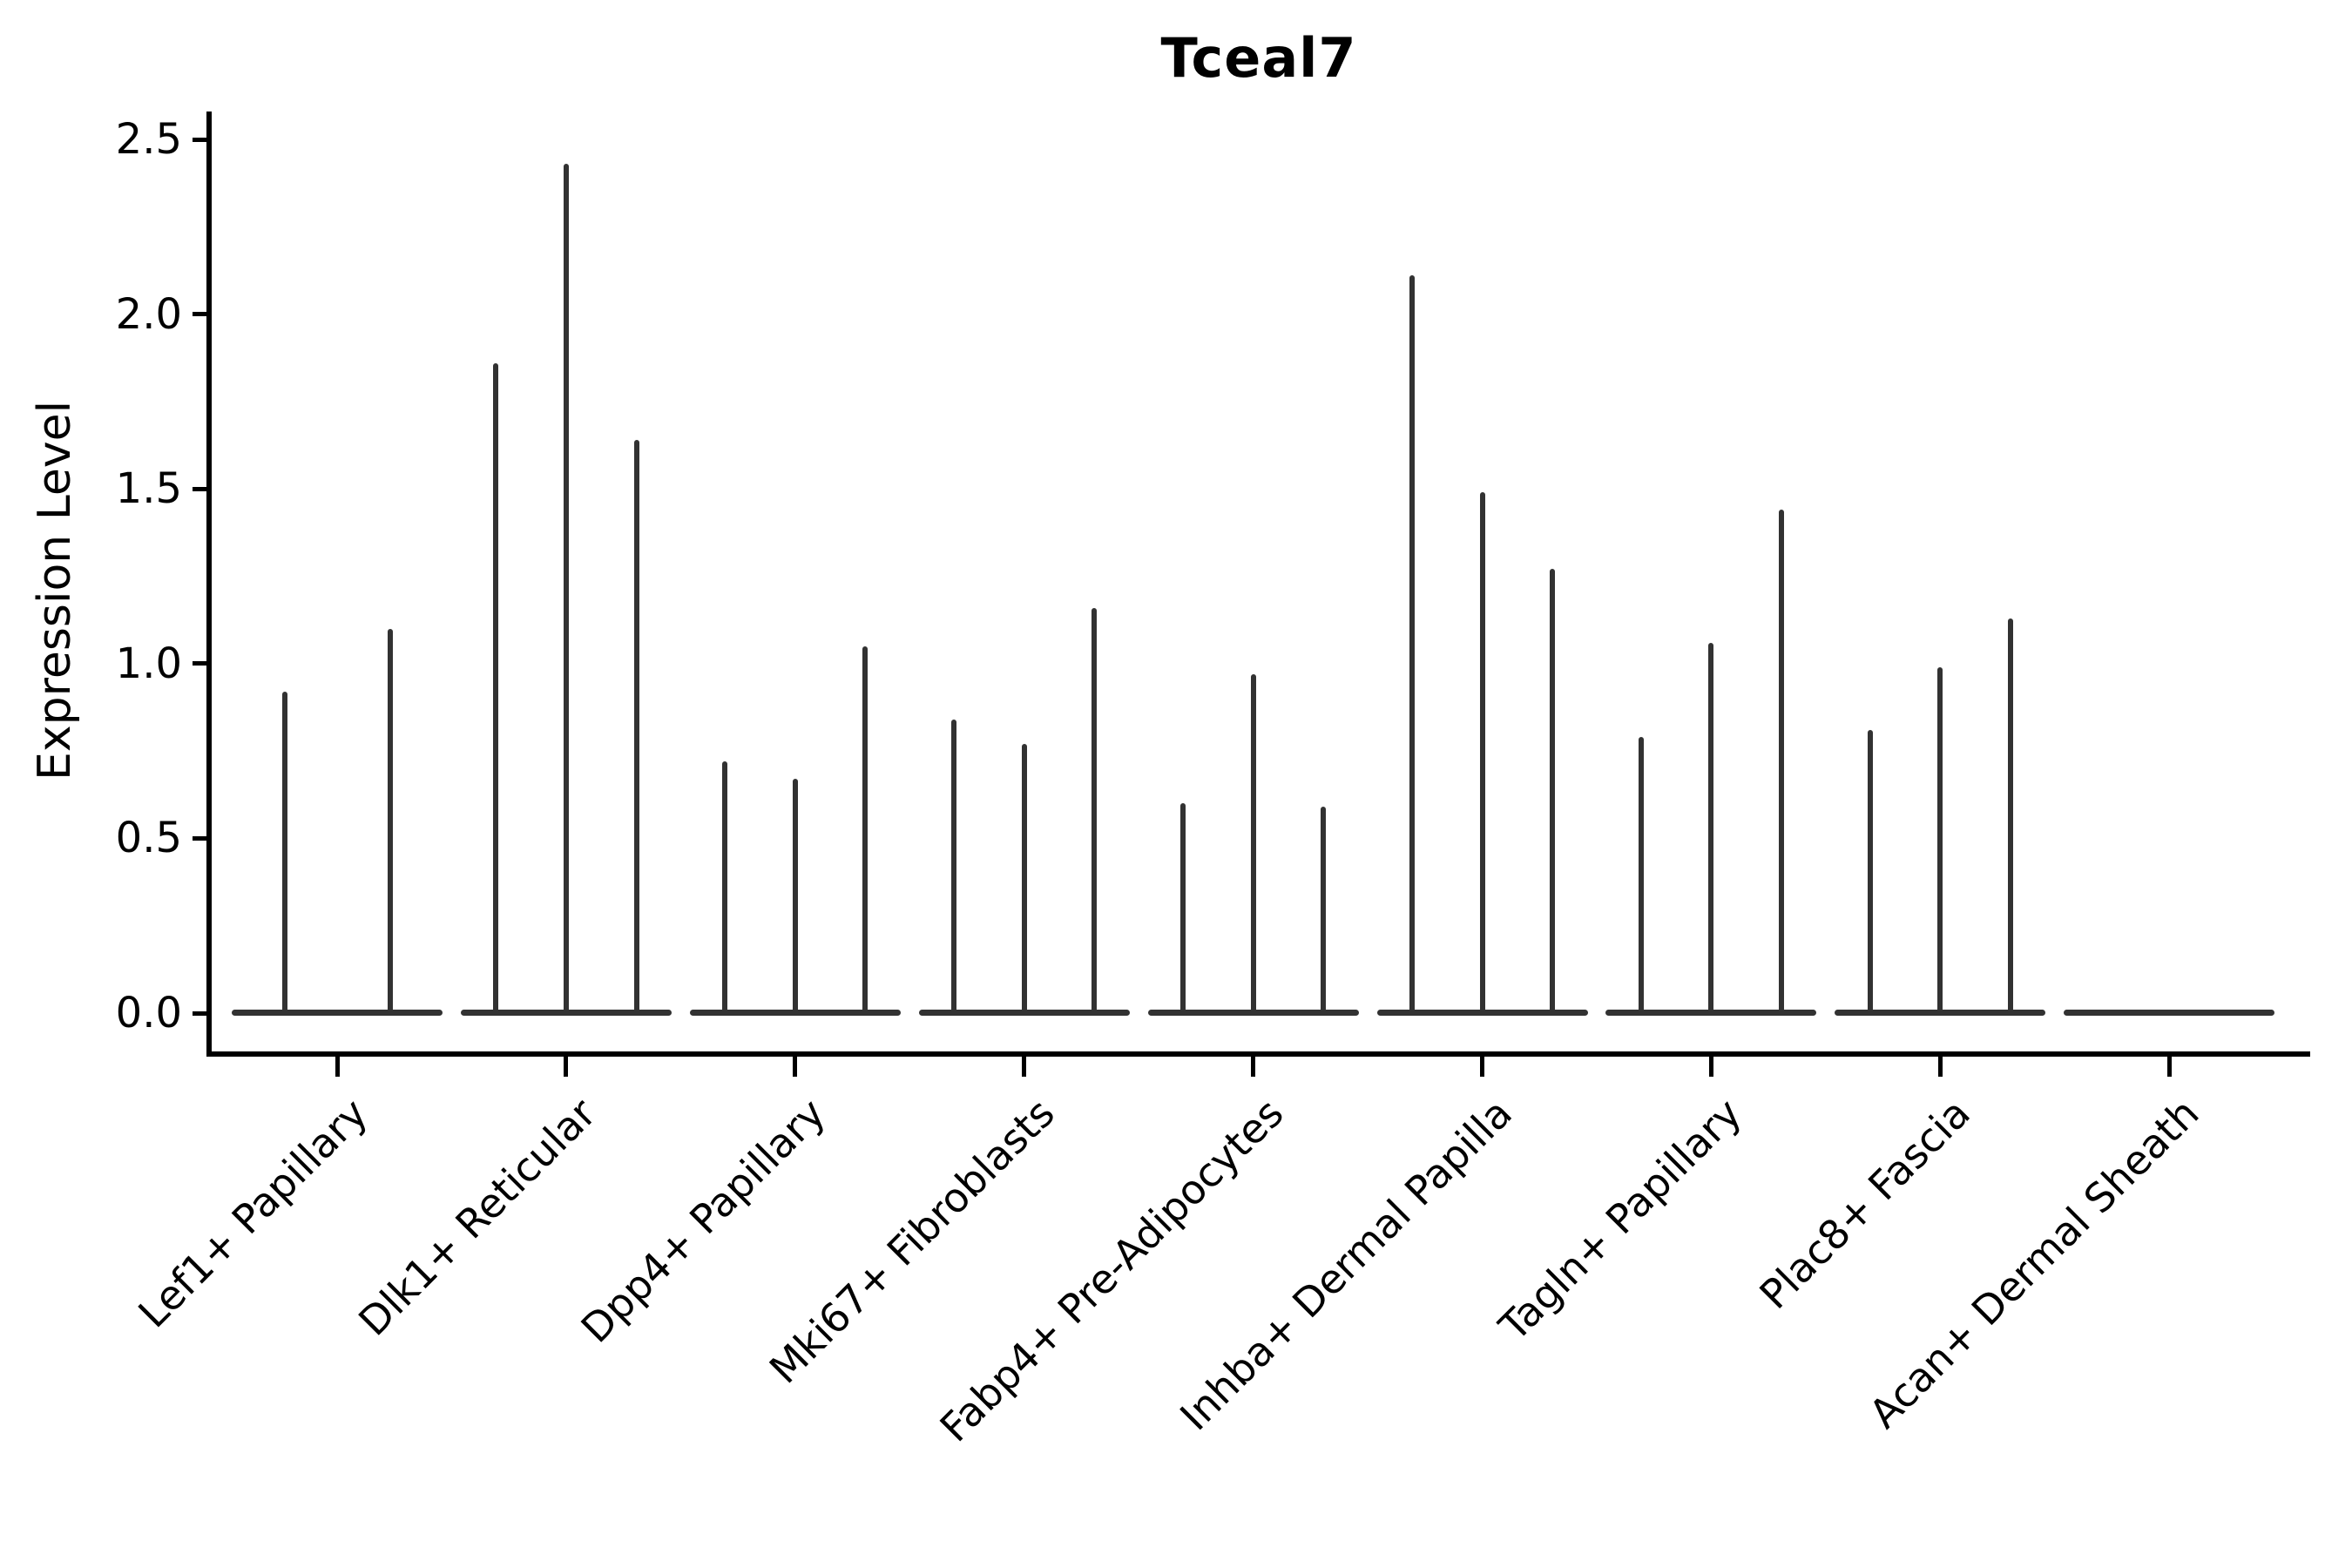 This screenshot has width=2352, height=1568. Describe the element at coordinates (148, 839) in the screenshot. I see `y-tick-label: 0.5` at that location.